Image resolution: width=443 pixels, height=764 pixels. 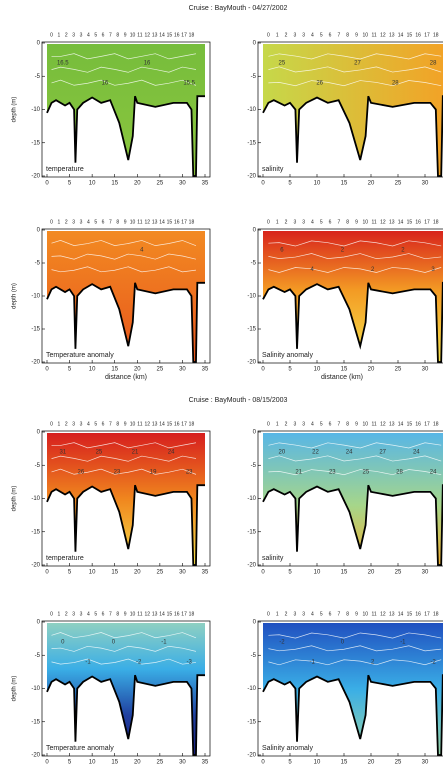 I want to click on station-label: 16, so click(x=418, y=35).